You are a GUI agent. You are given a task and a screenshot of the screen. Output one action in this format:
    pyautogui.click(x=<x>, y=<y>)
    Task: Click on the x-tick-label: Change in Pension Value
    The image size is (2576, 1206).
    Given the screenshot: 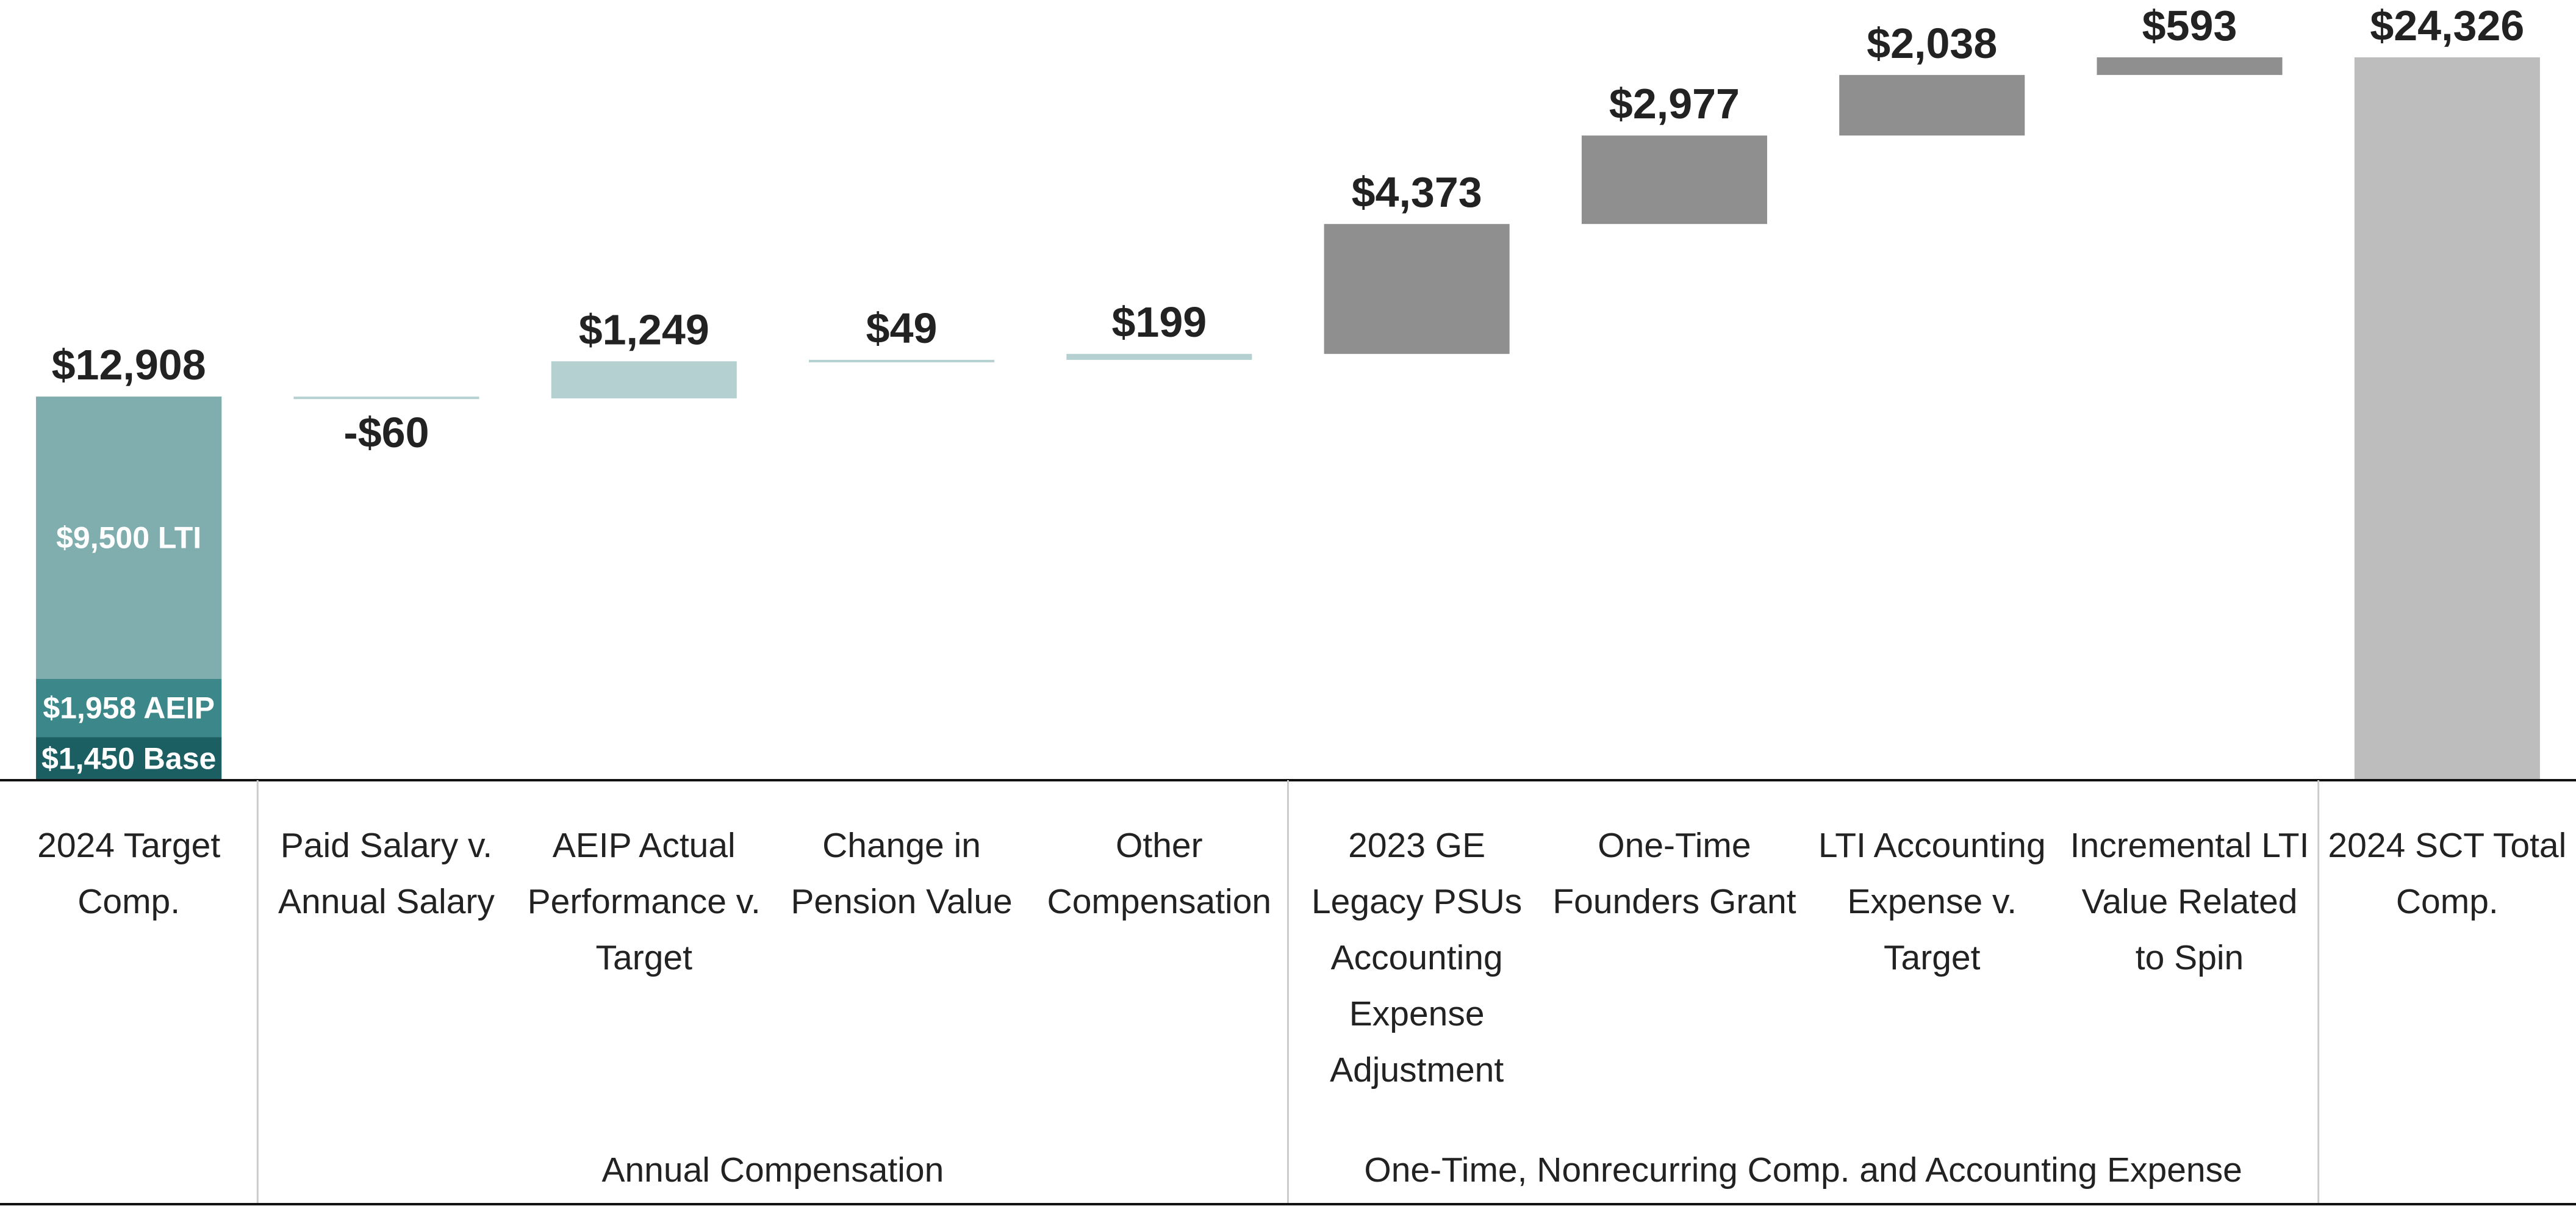 What is the action you would take?
    pyautogui.click(x=902, y=873)
    